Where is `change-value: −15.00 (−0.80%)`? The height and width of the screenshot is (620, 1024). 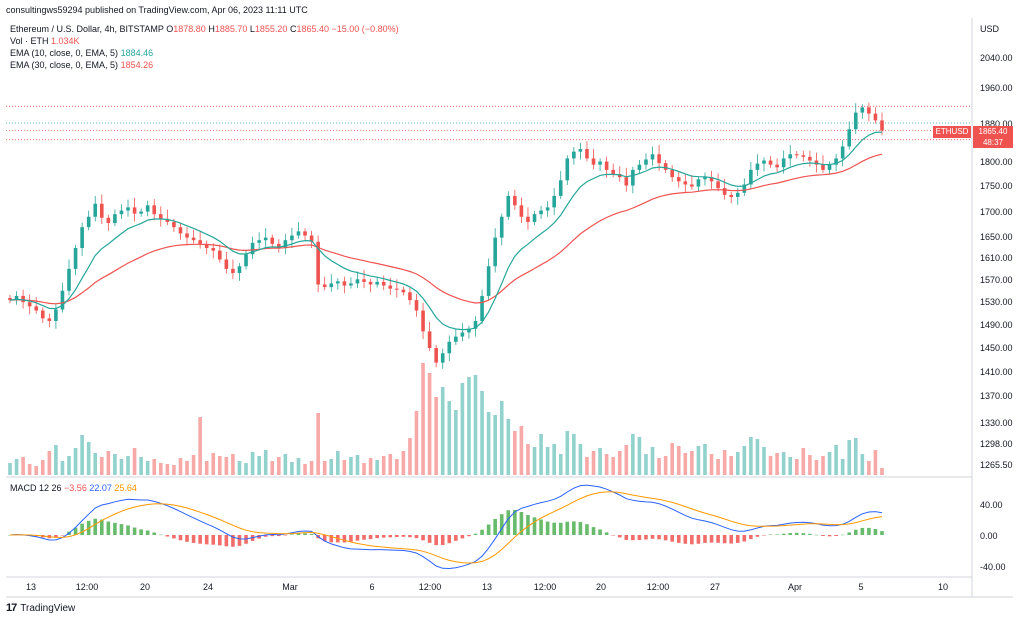 change-value: −15.00 (−0.80%) is located at coordinates (365, 29).